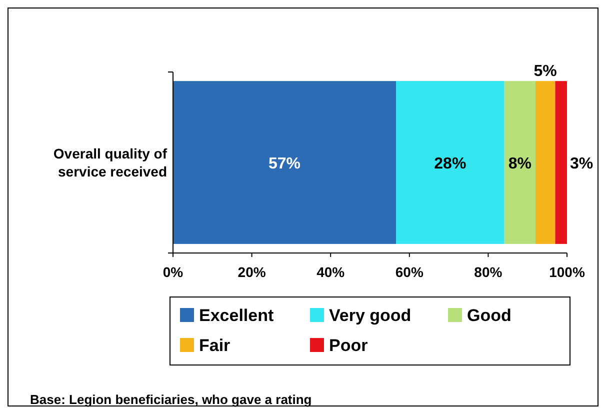 Image resolution: width=607 pixels, height=408 pixels. What do you see at coordinates (252, 272) in the screenshot?
I see `x-tick-label: 20%` at bounding box center [252, 272].